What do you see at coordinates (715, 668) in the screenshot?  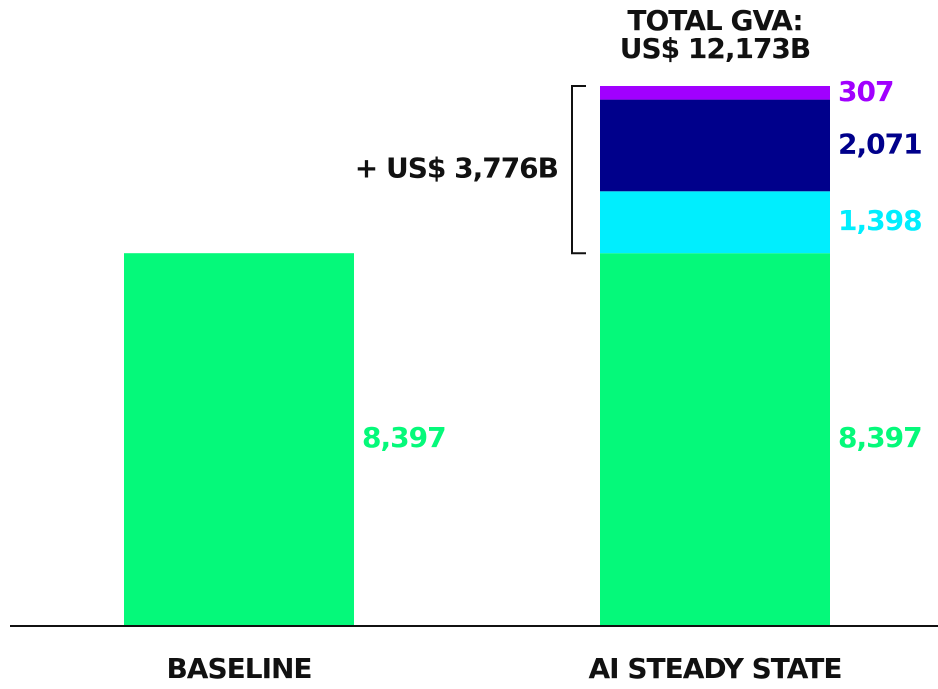 I see `x-tick-label: AI STEADY STATE` at bounding box center [715, 668].